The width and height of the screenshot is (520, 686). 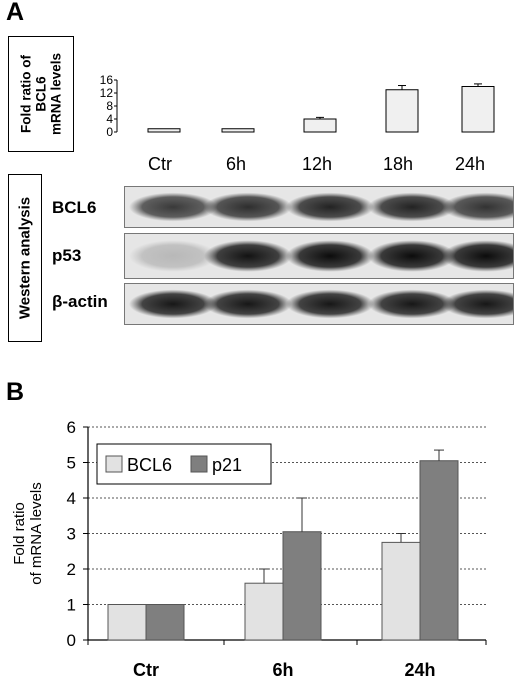 I want to click on lane-label: 12h, so click(x=317, y=164).